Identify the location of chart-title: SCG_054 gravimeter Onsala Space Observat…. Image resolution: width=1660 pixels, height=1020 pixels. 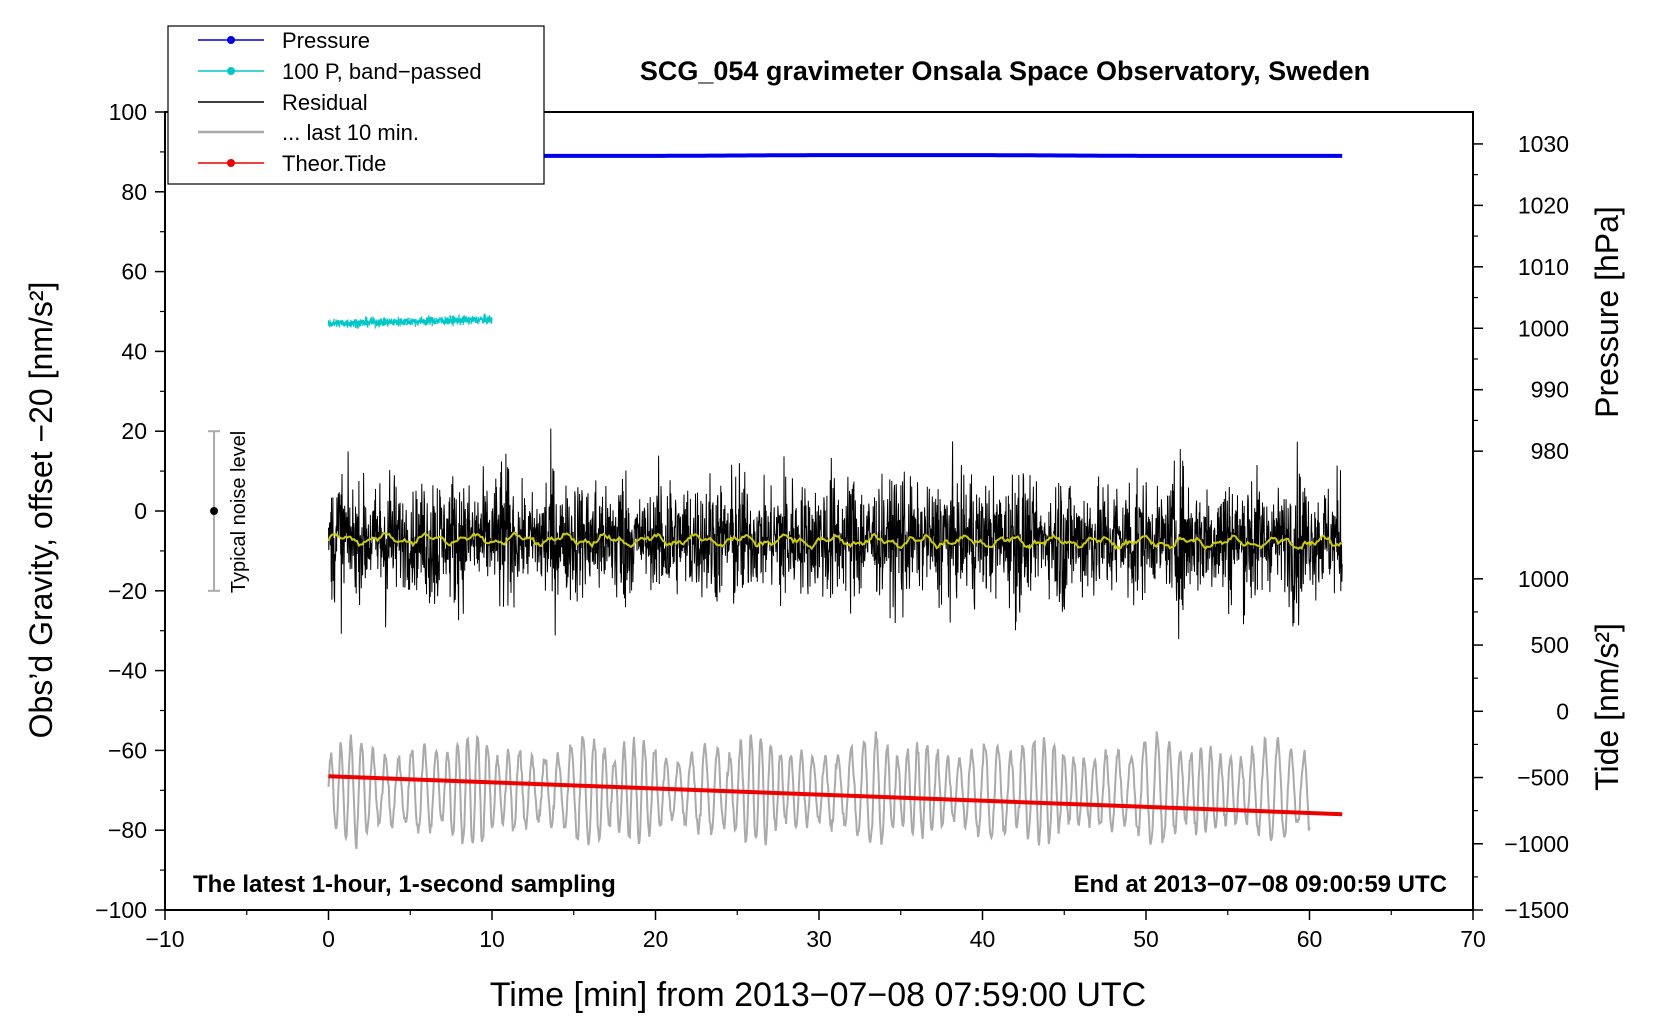
(1005, 71).